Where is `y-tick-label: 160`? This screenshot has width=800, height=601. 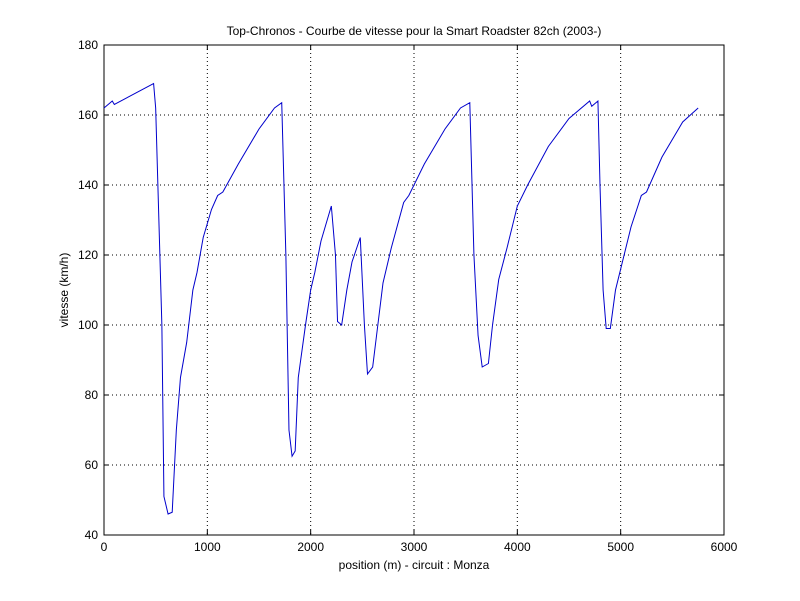 y-tick-label: 160 is located at coordinates (88, 115).